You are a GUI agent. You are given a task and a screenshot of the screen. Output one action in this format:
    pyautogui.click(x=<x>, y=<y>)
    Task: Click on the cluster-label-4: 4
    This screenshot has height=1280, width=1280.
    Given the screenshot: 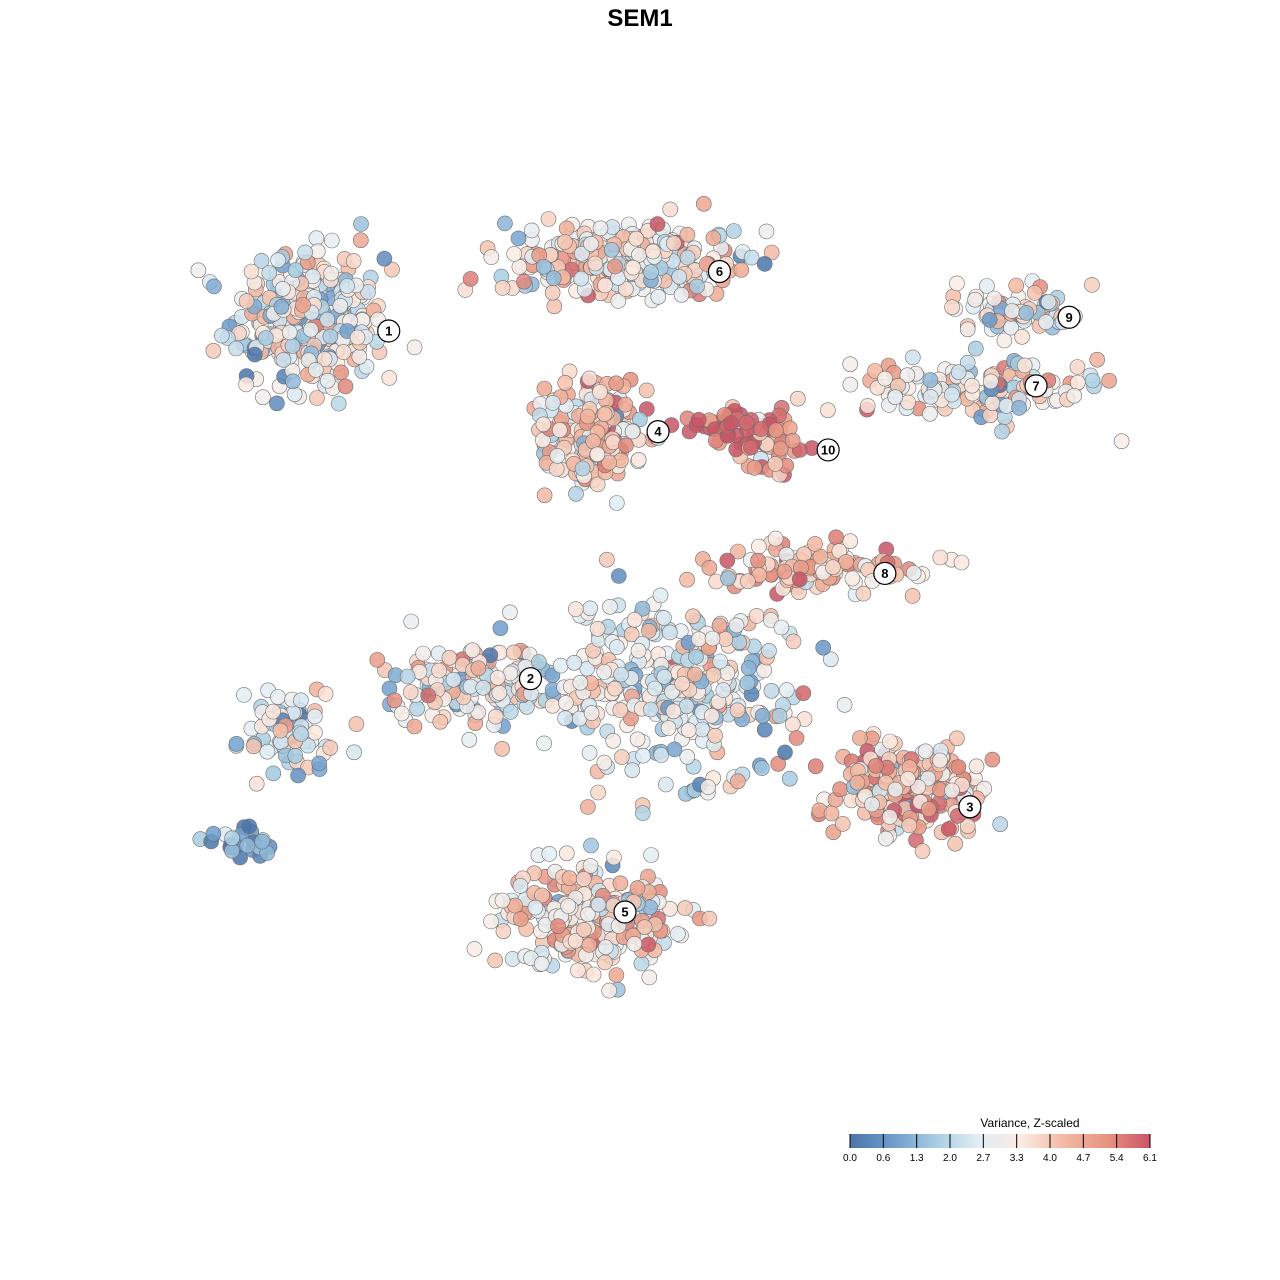 What is the action you would take?
    pyautogui.click(x=658, y=432)
    